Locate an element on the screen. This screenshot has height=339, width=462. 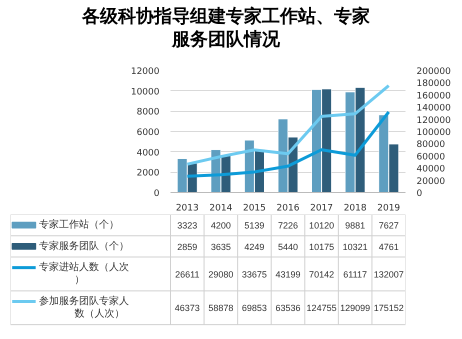
y2-tick-label: 20000 is located at coordinates (431, 181).